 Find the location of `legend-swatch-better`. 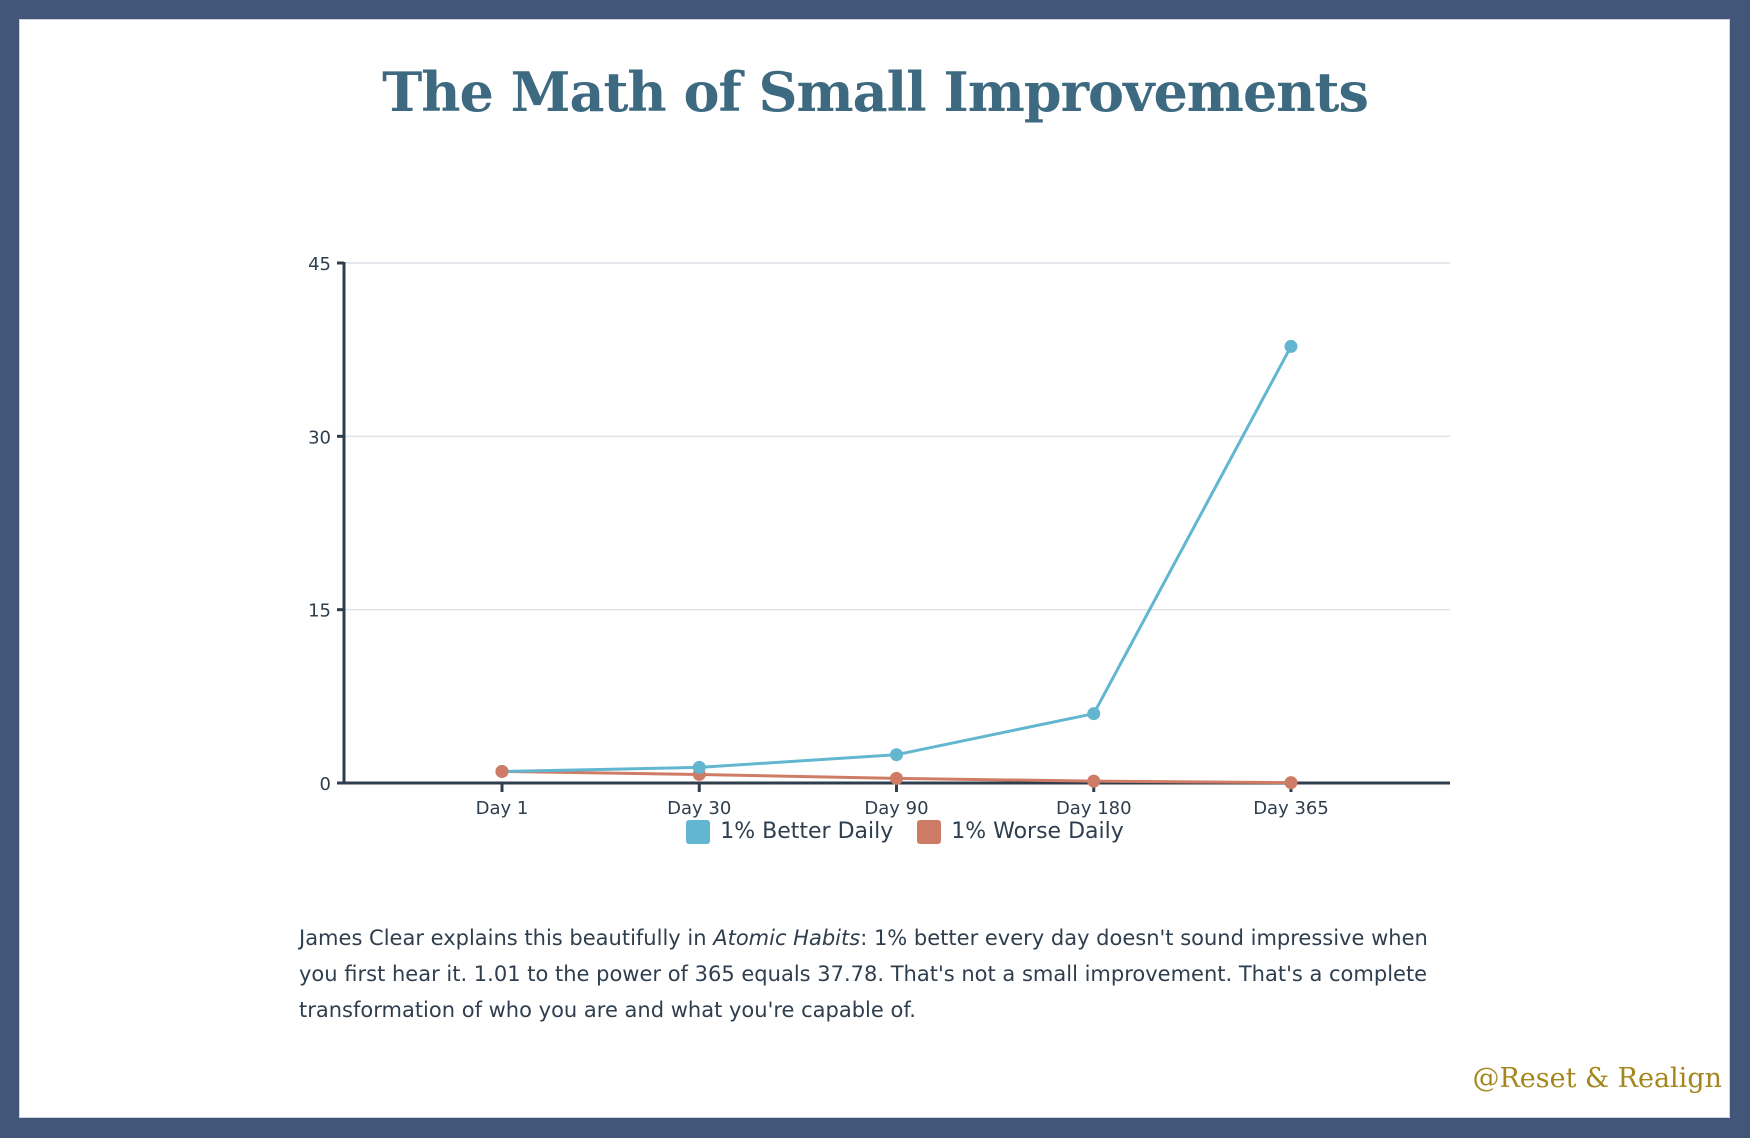

legend-swatch-better is located at coordinates (698, 831).